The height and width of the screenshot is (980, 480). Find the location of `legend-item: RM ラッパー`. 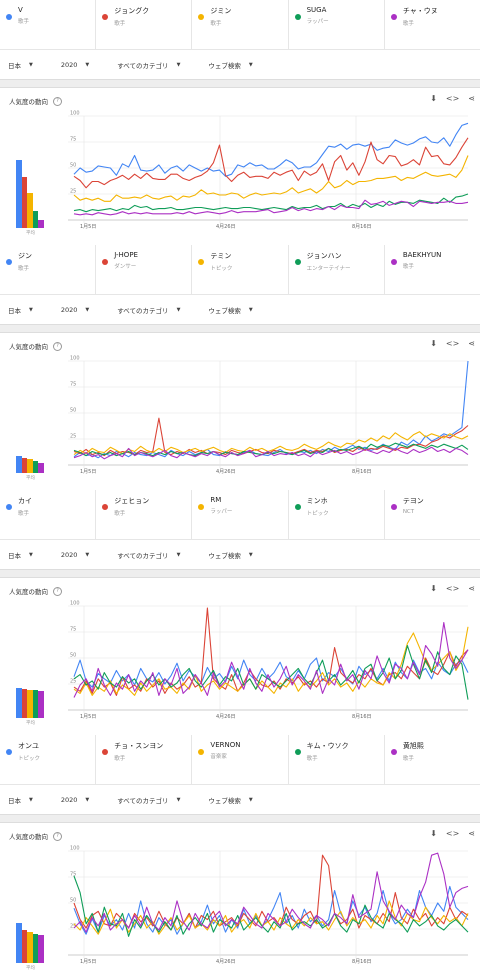

legend-item: RM ラッパー is located at coordinates (240, 514).